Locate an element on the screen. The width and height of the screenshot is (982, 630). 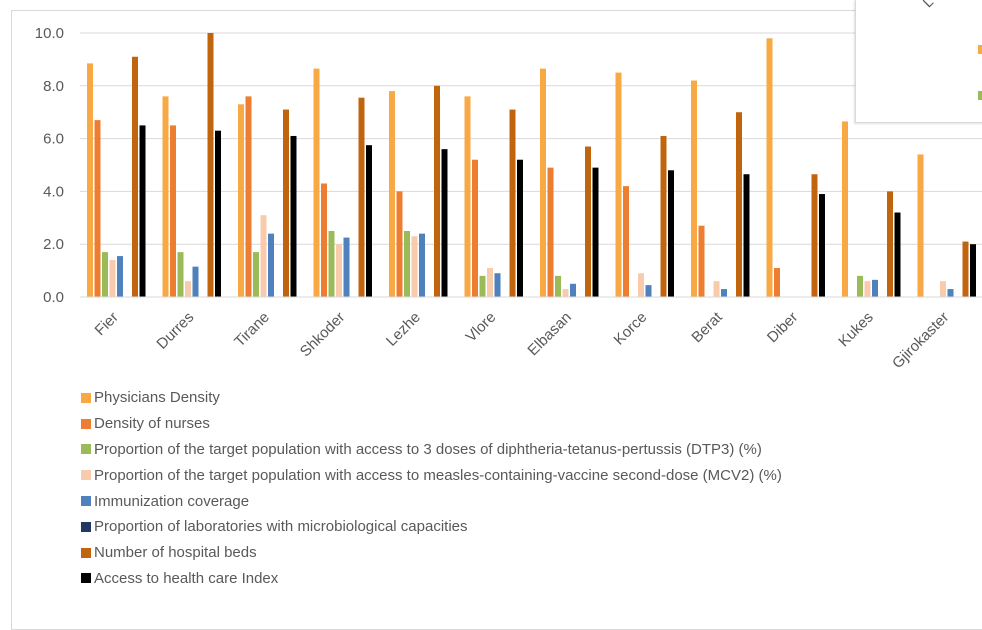
legend-label: Immunization coverage is located at coordinates (172, 501).